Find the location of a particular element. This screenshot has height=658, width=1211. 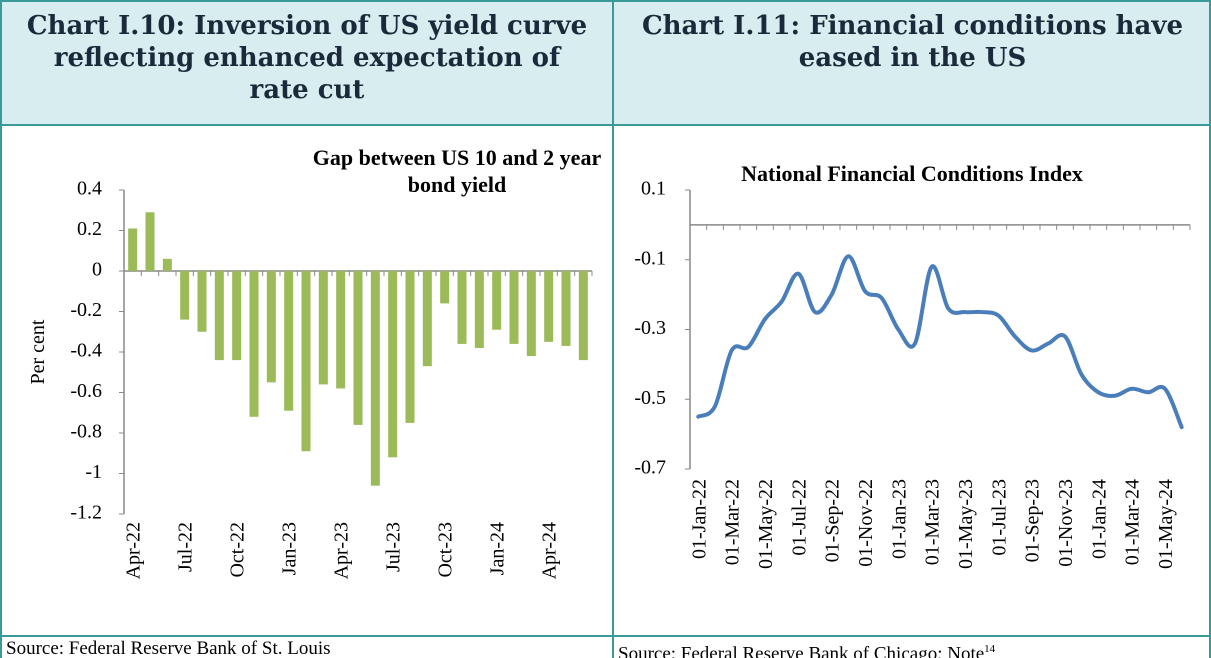

x-tick-label: Apr-24 is located at coordinates (550, 550).